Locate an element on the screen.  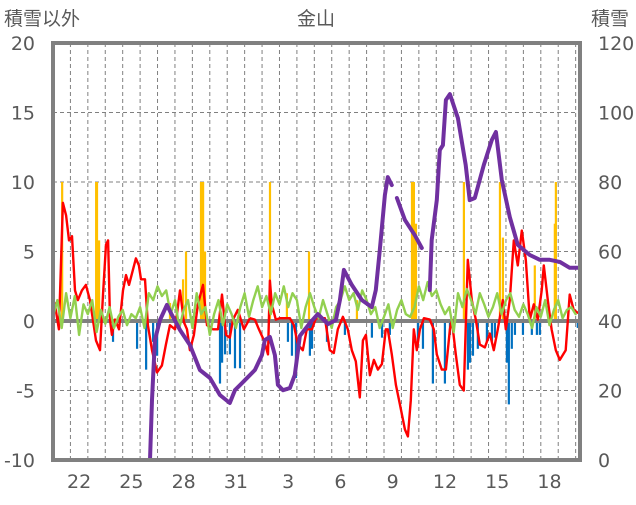
x-tick-label: 15 is located at coordinates (497, 482).